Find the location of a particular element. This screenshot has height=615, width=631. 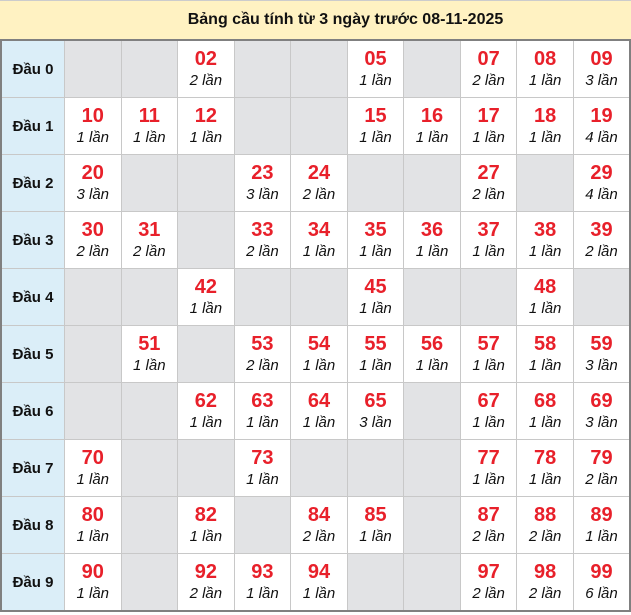

number-cell: 29 4 lần is located at coordinates (601, 183).